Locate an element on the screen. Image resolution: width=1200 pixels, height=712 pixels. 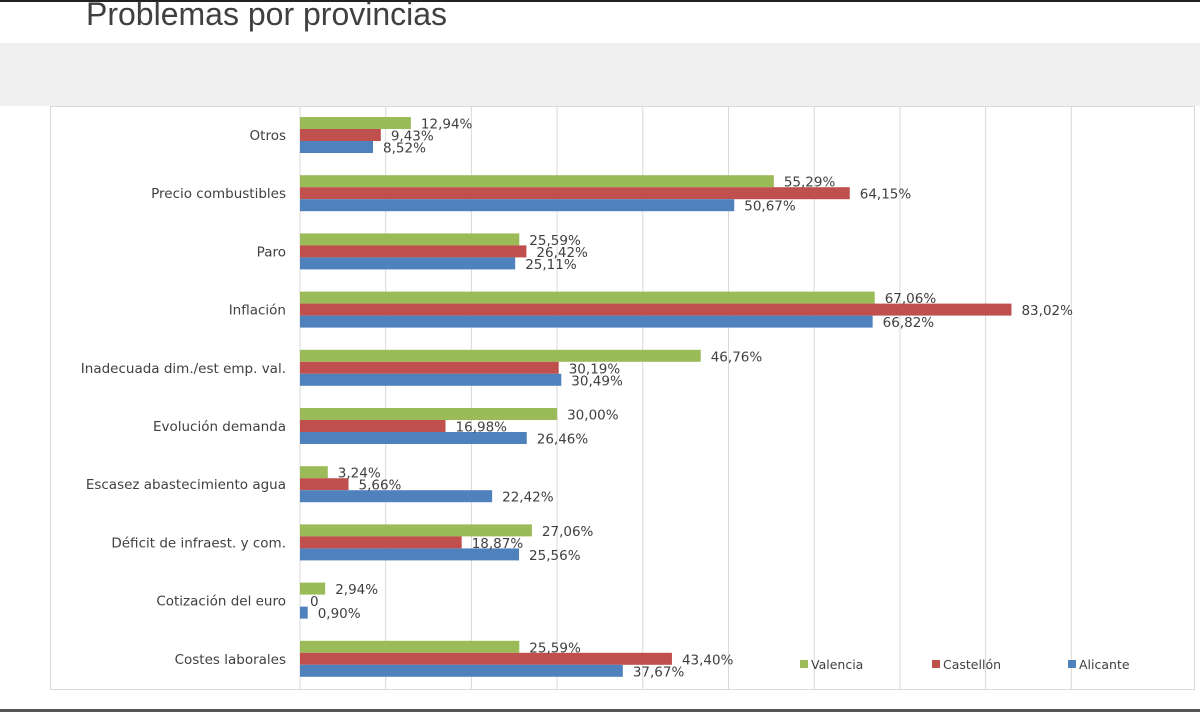
legend-swatch-castelln is located at coordinates (936, 664).